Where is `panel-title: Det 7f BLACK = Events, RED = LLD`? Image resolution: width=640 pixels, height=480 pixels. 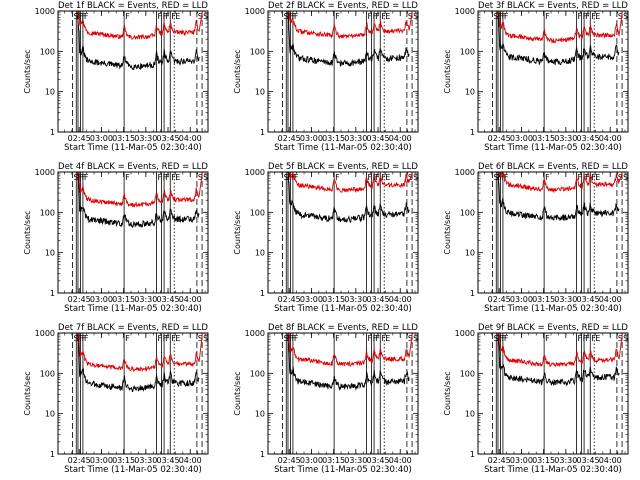 panel-title: Det 7f BLACK = Events, RED = LLD is located at coordinates (133, 328).